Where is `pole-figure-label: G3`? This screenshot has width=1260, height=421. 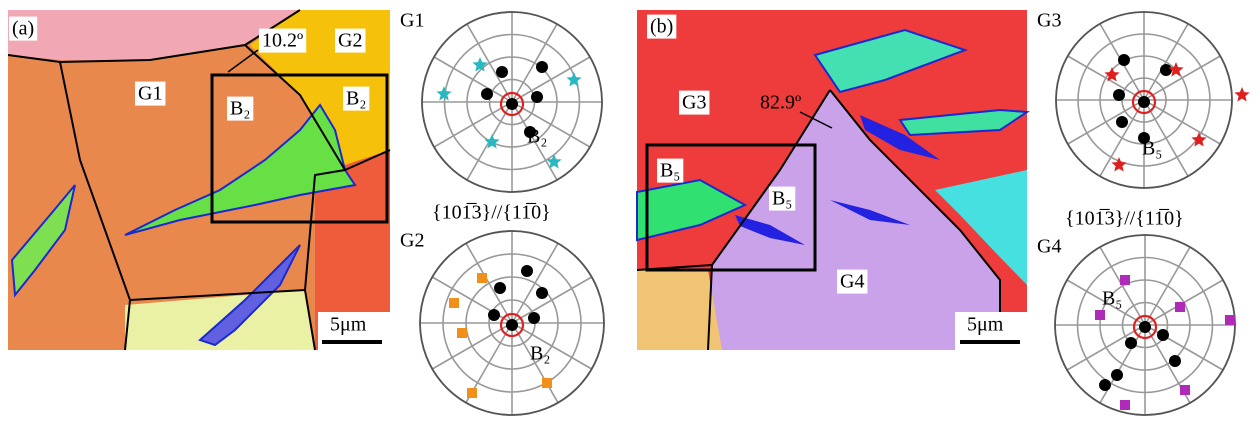 pole-figure-label: G3 is located at coordinates (1049, 21).